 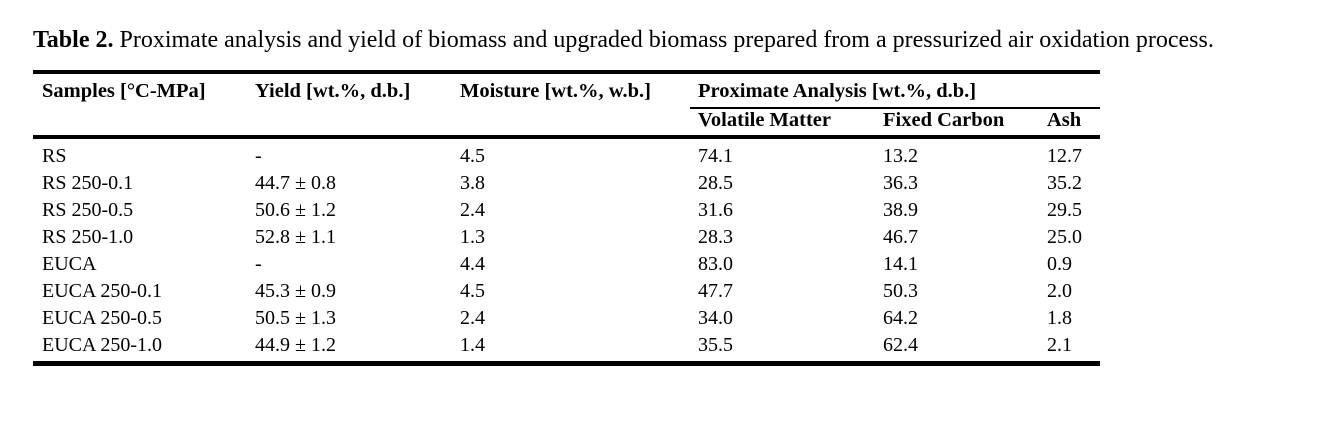 What do you see at coordinates (144, 105) in the screenshot?
I see `column-header-samples: Samples [°C-MPa]` at bounding box center [144, 105].